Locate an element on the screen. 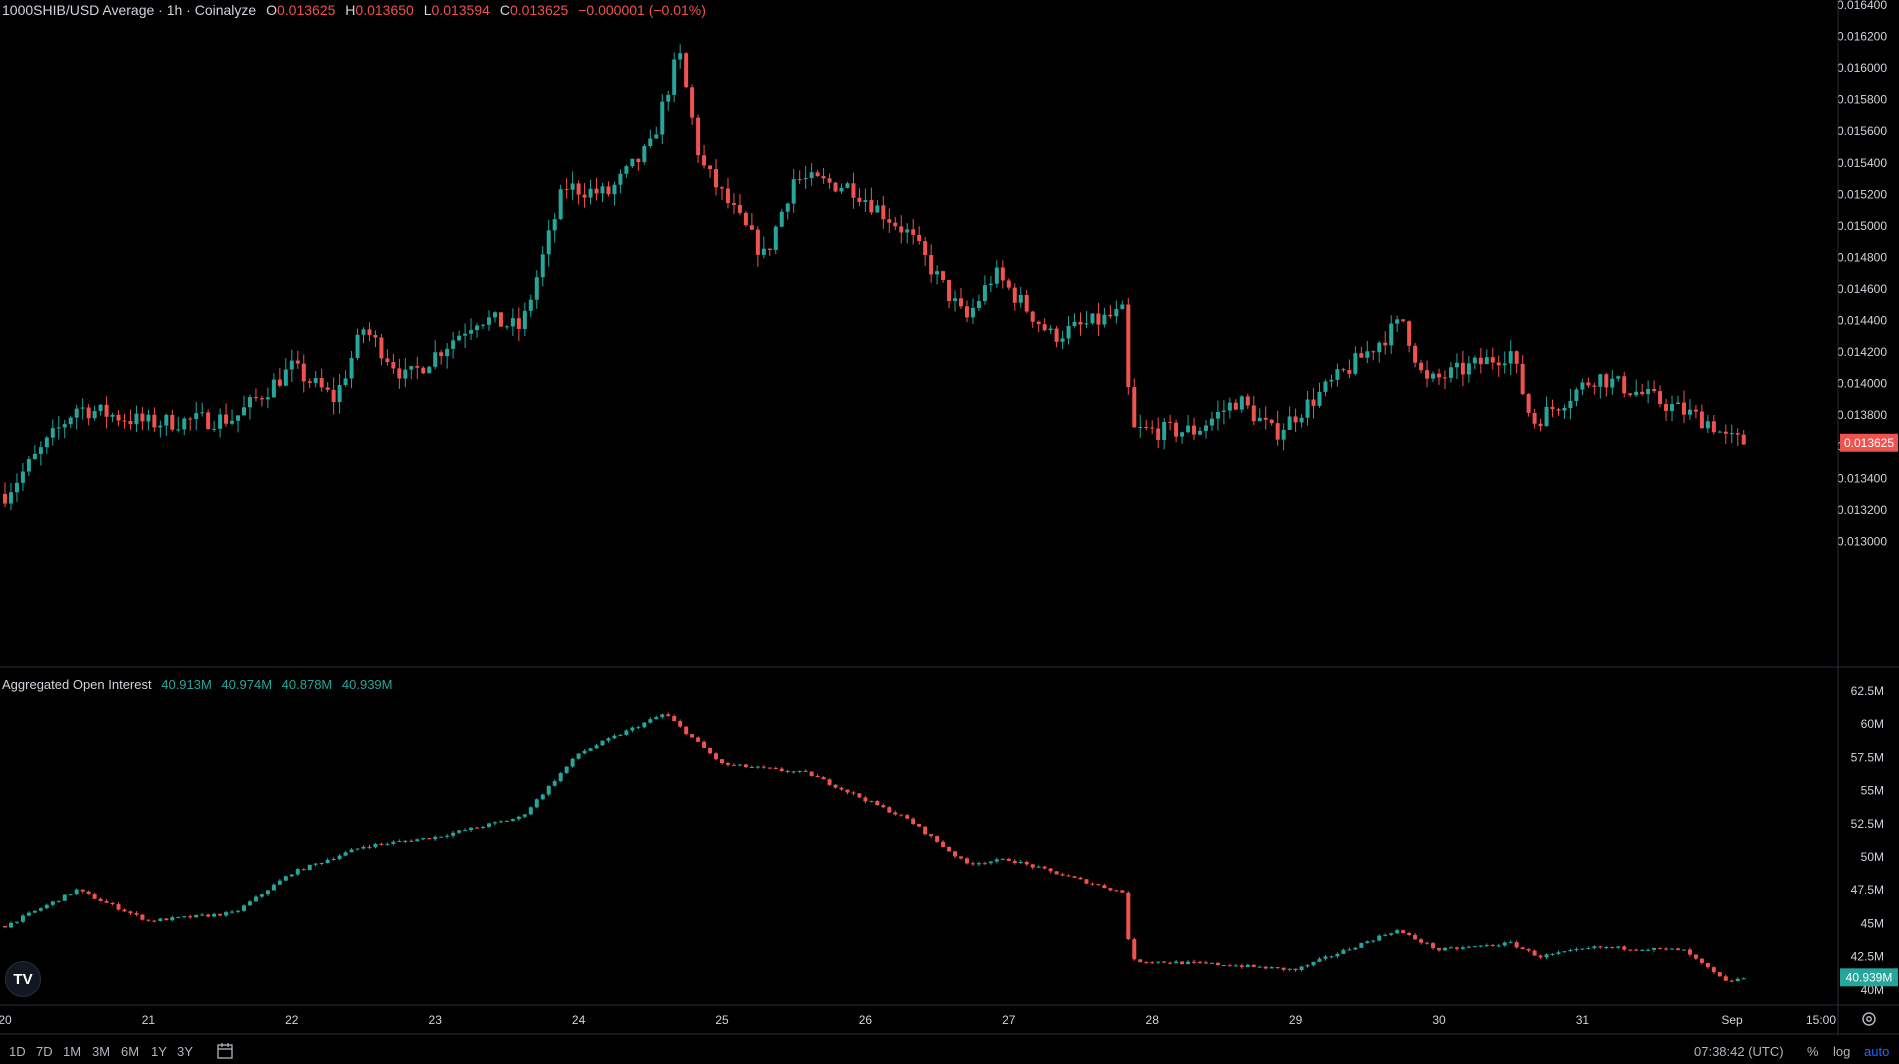 This screenshot has height=1064, width=1899. auto-scale-toggle: auto is located at coordinates (1877, 1051).